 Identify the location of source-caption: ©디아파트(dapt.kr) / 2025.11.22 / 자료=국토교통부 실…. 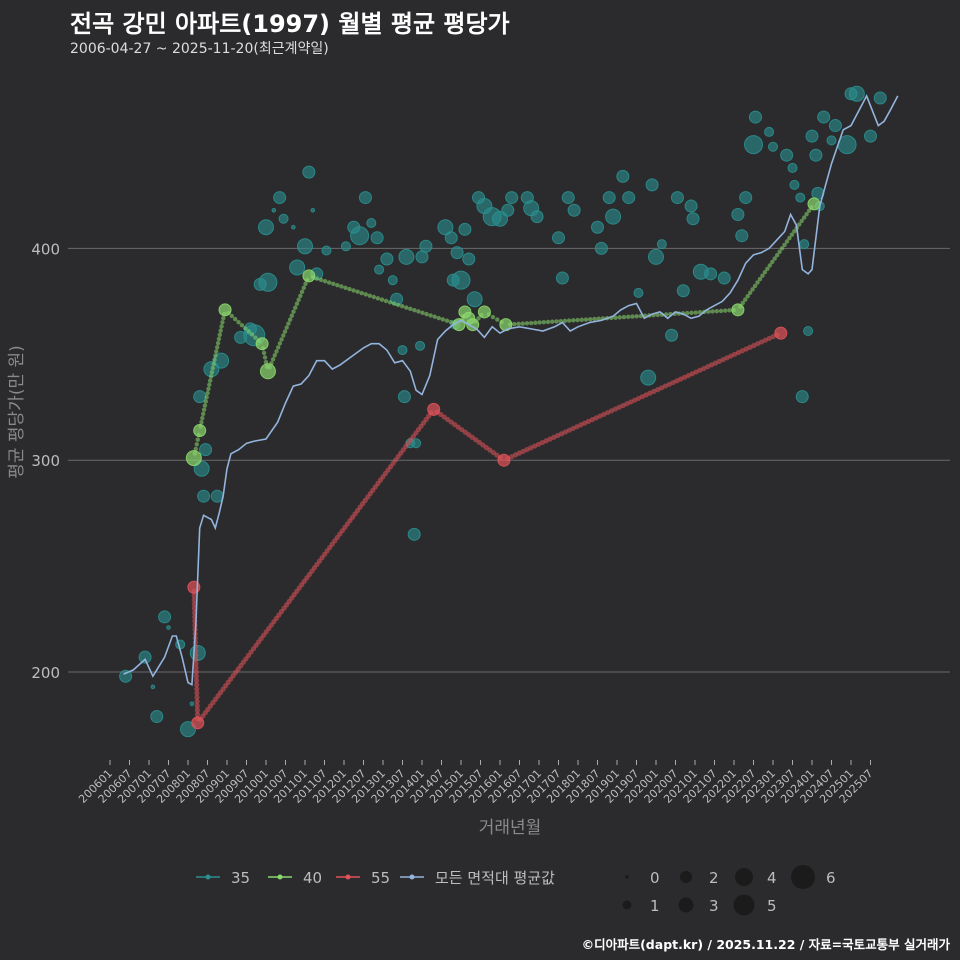
(765, 944).